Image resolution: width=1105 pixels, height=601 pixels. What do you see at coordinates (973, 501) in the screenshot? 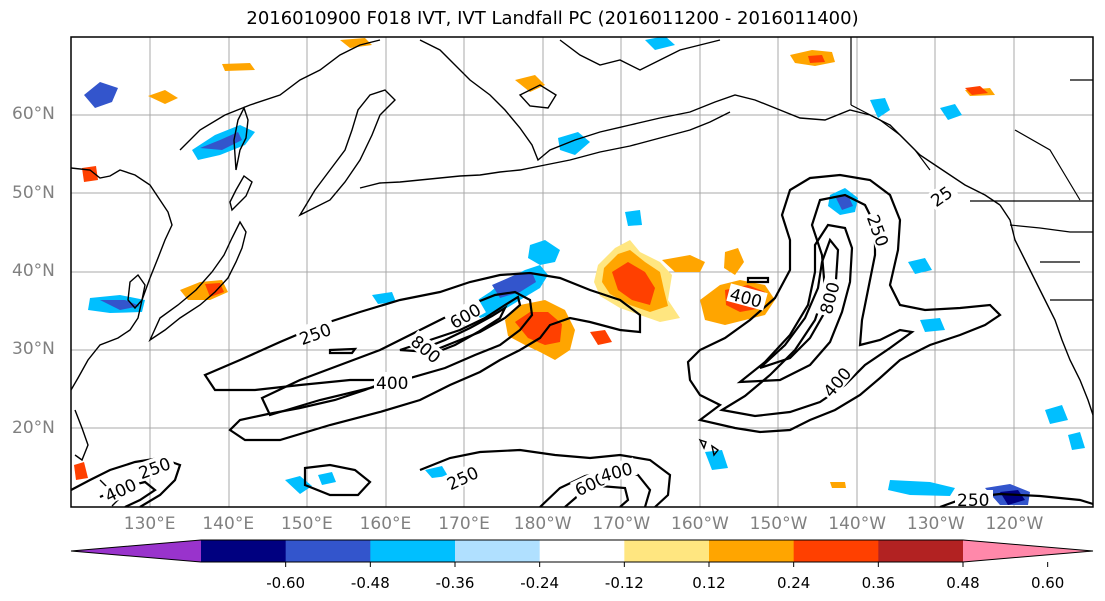
I see `contour-label: 250` at bounding box center [973, 501].